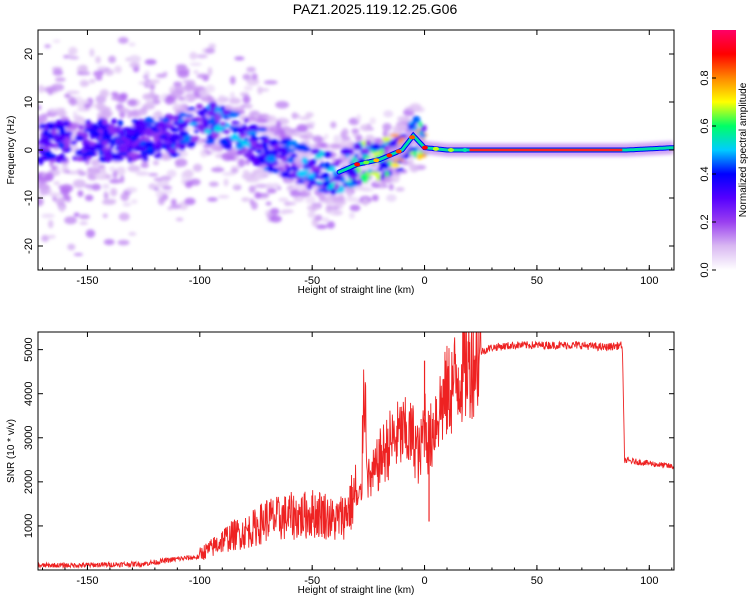  What do you see at coordinates (29, 482) in the screenshot?
I see `y-tick-label: 2000` at bounding box center [29, 482].